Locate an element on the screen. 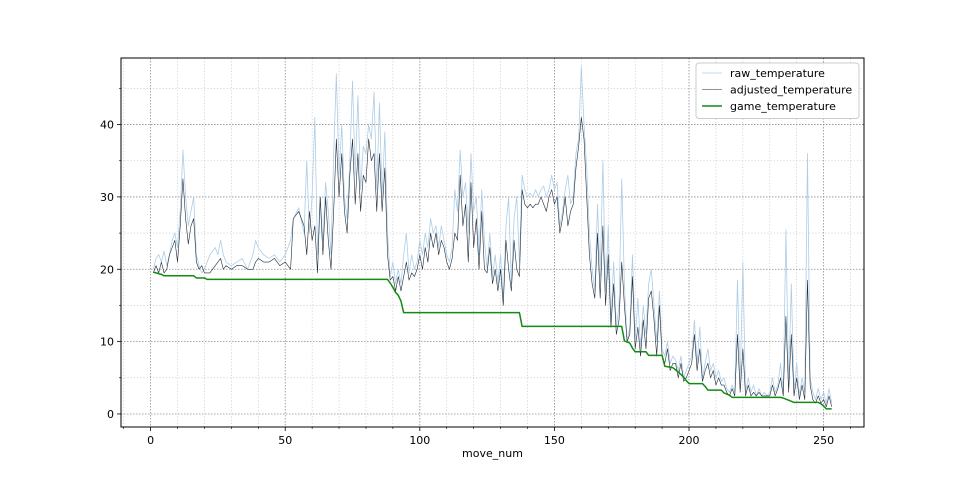 This screenshot has width=960, height=480. x-axis-label: move_num is located at coordinates (492, 453).